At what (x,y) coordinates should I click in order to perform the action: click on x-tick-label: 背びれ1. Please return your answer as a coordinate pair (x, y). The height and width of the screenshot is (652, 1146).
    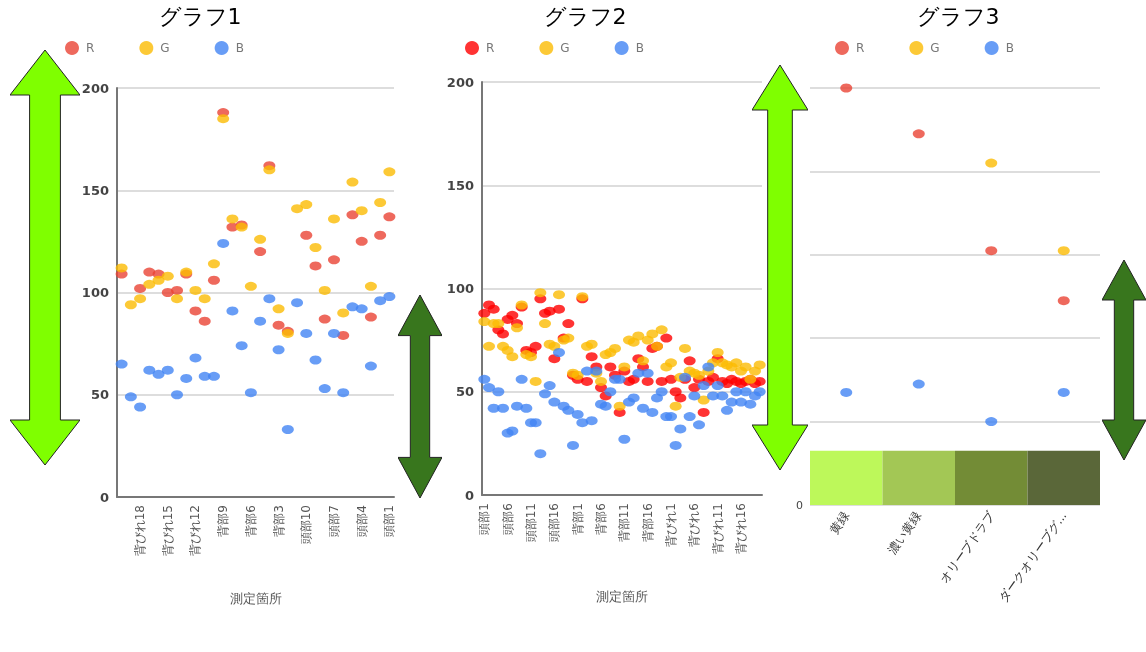
    Looking at the image, I should click on (671, 525).